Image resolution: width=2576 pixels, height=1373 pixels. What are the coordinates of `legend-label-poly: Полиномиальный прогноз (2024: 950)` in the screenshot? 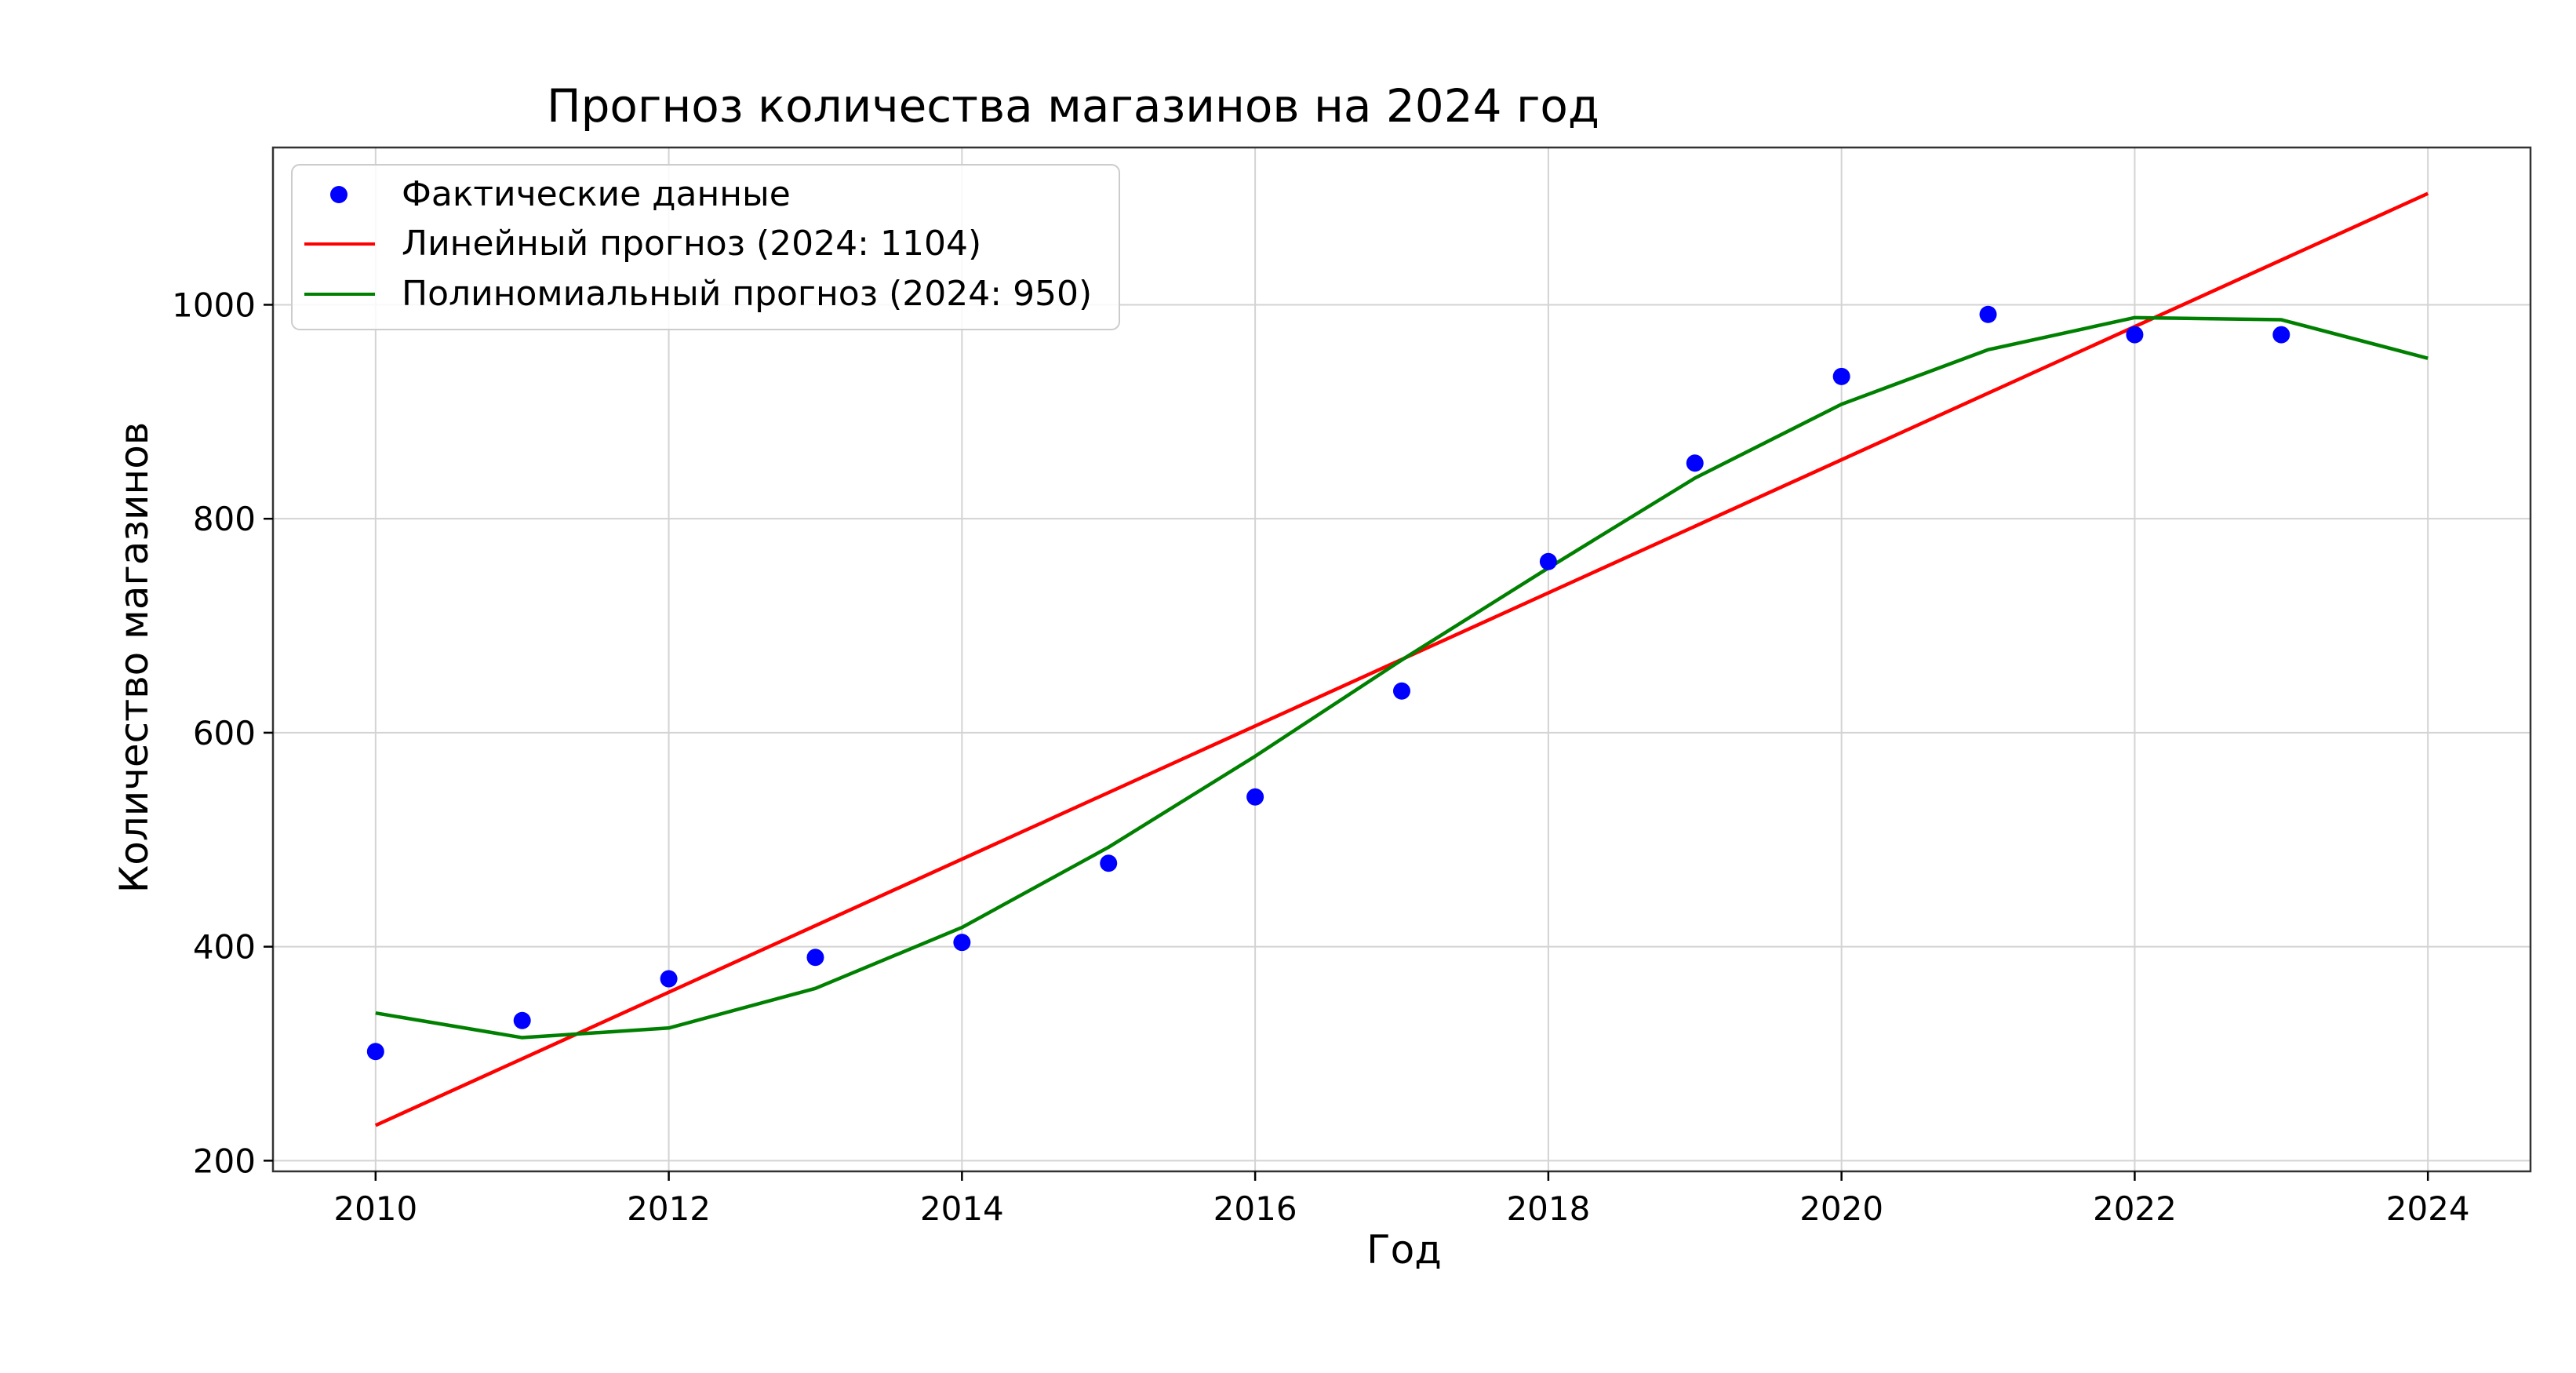 It's located at (747, 294).